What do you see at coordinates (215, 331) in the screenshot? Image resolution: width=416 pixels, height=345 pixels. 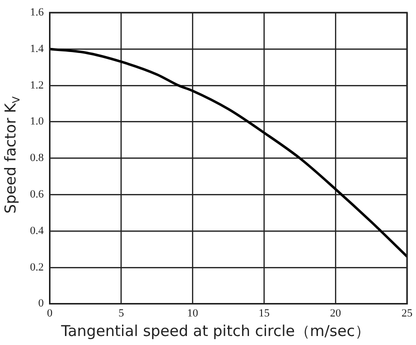 I see `x-axis-title: Tangential speed at pitch circle（m/sec）` at bounding box center [215, 331].